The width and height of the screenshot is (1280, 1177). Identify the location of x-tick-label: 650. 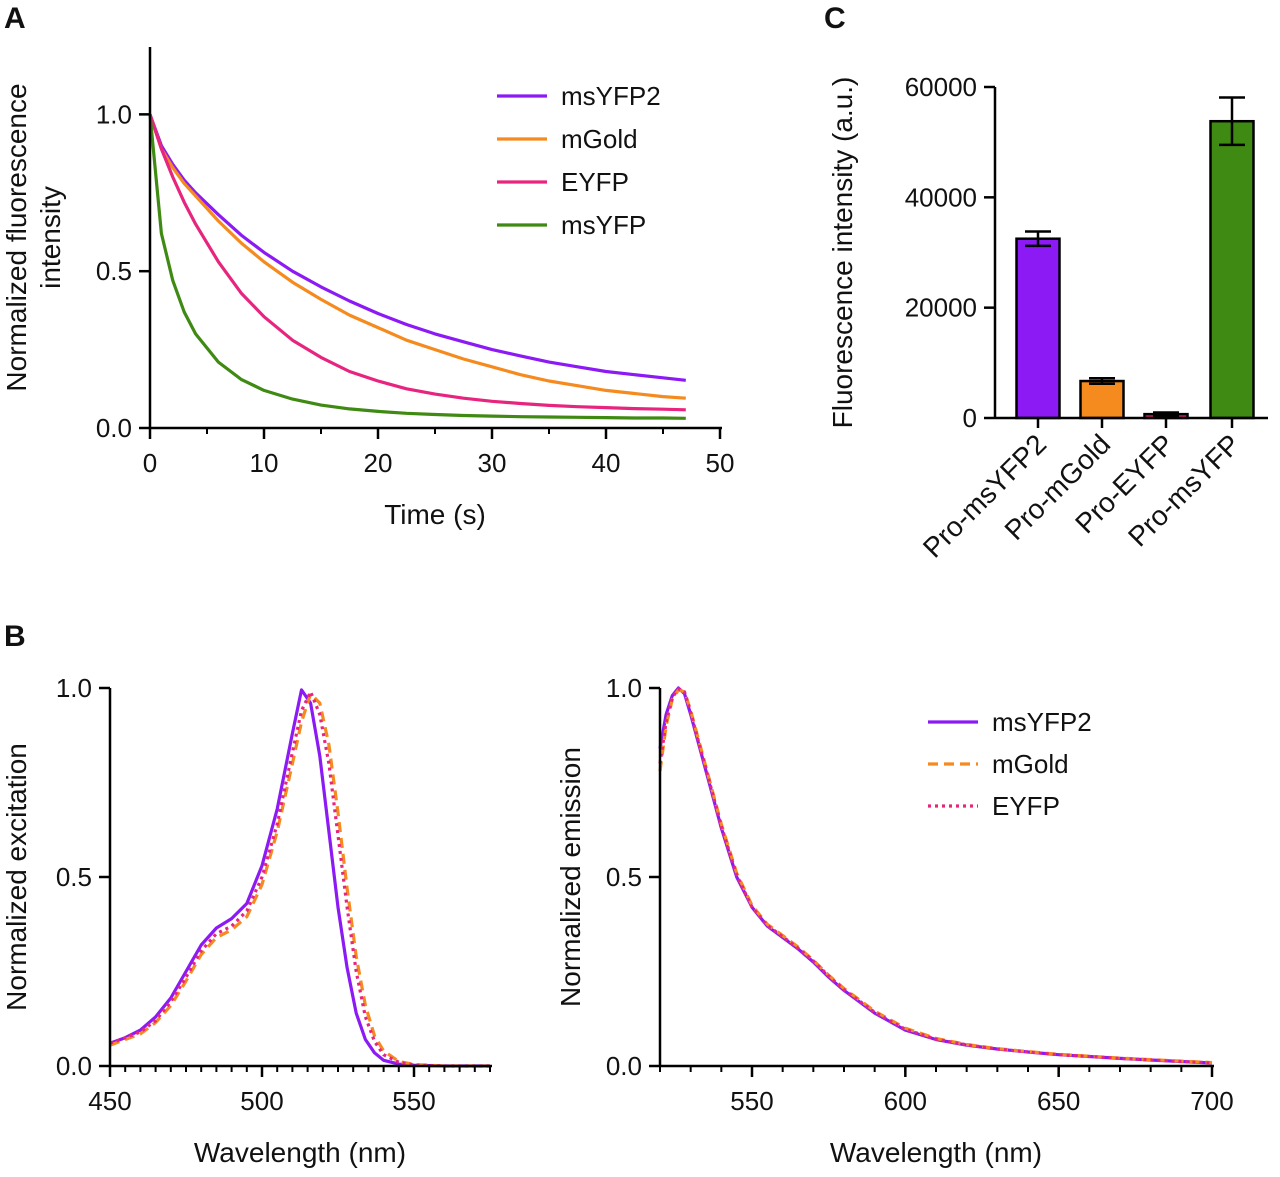
(1058, 1101).